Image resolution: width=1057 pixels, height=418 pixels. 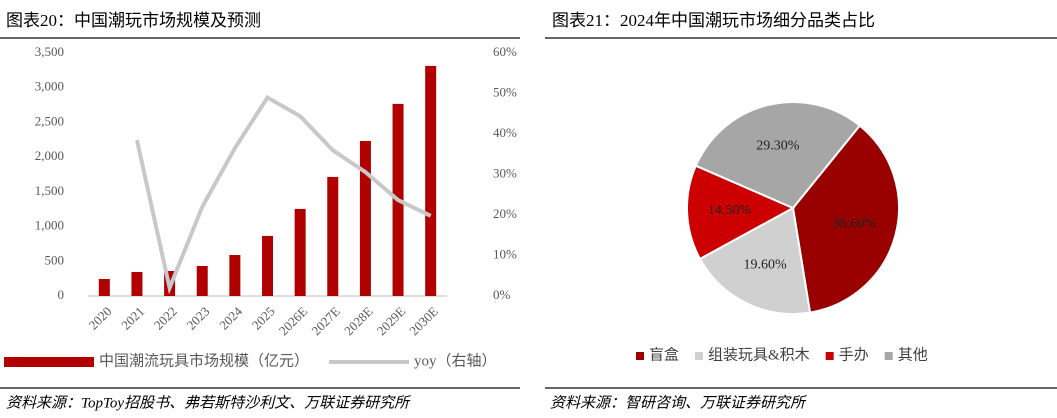 I want to click on legend-label: 中国潮流玩具市场规模（亿元）, so click(x=204, y=360).